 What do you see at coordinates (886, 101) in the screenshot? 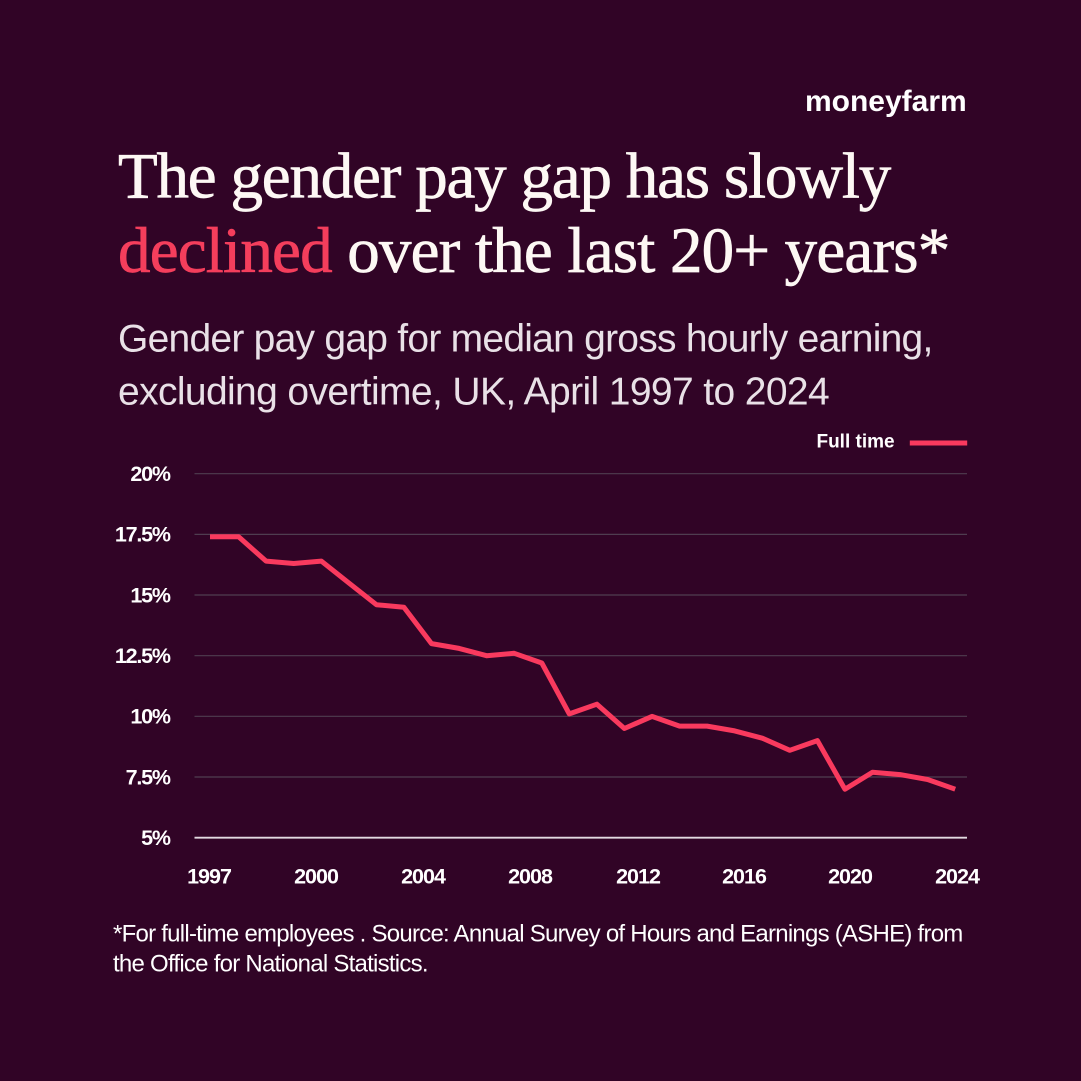
I see `svg-text: moneyfarm` at bounding box center [886, 101].